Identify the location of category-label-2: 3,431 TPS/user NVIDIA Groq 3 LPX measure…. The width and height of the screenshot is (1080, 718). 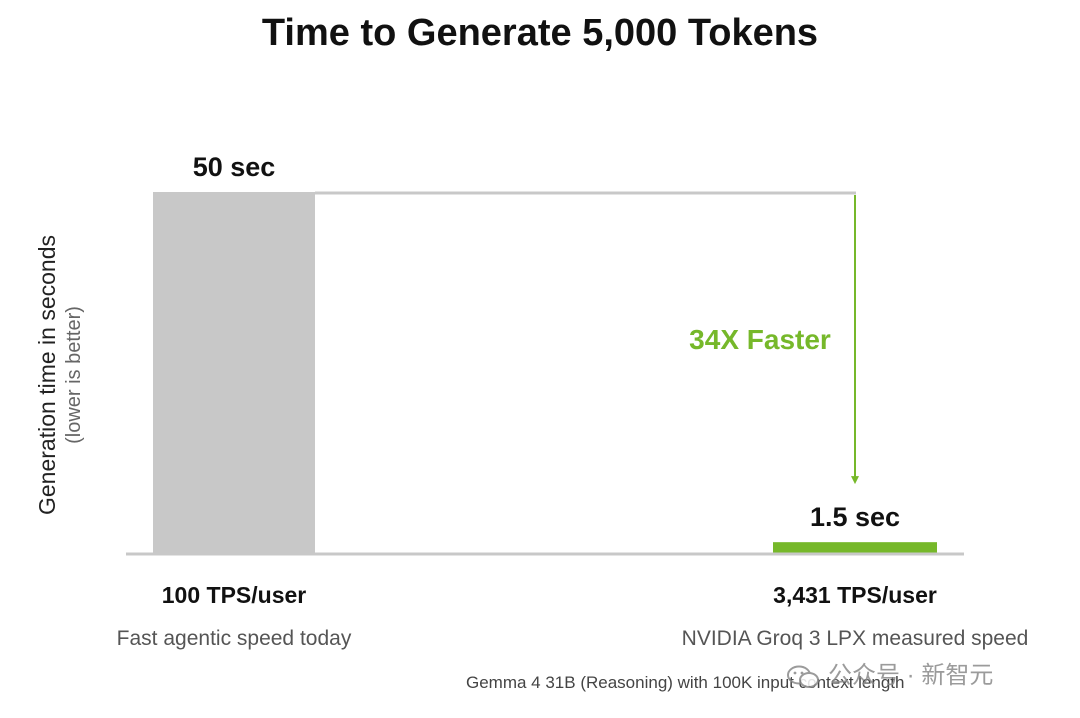
(855, 616).